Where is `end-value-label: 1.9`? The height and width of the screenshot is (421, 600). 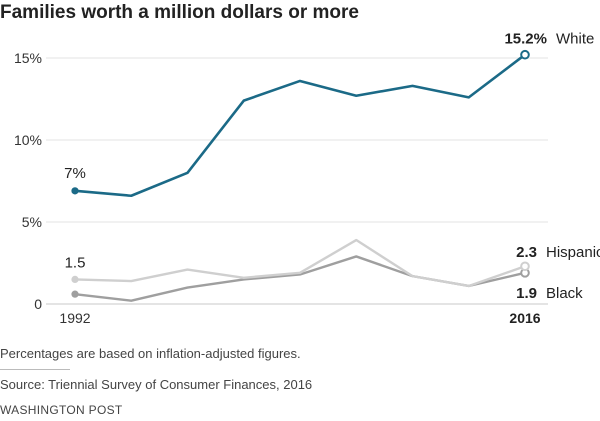
end-value-label: 1.9 is located at coordinates (526, 293).